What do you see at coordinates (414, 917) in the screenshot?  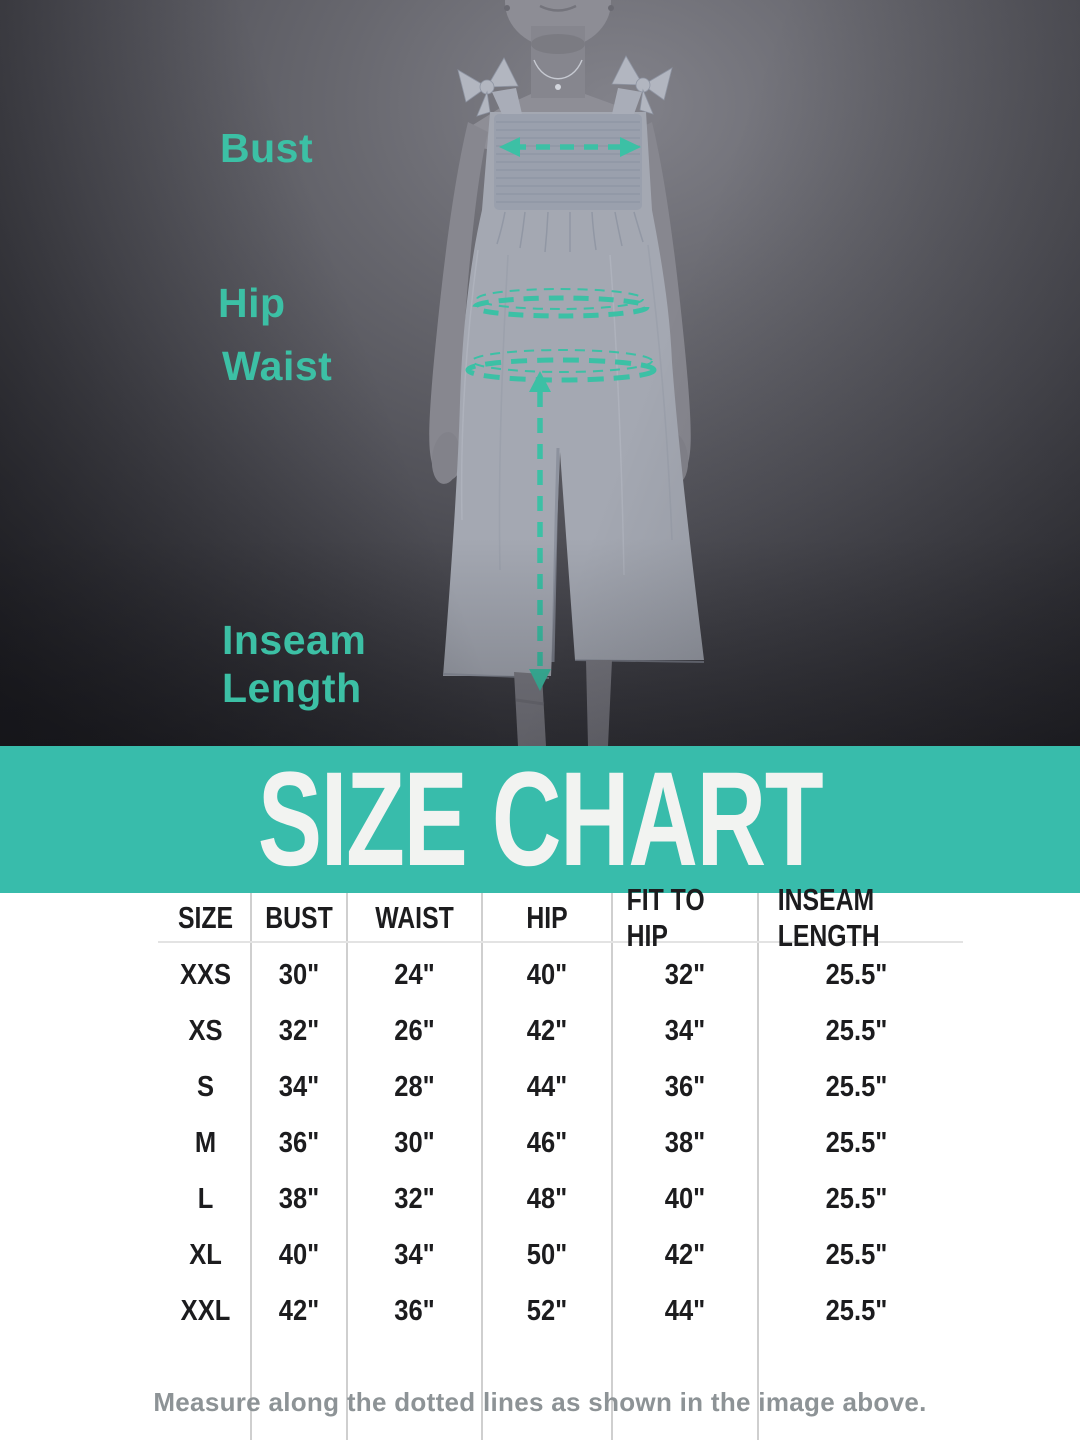 I see `column-header-waist: WAIST` at bounding box center [414, 917].